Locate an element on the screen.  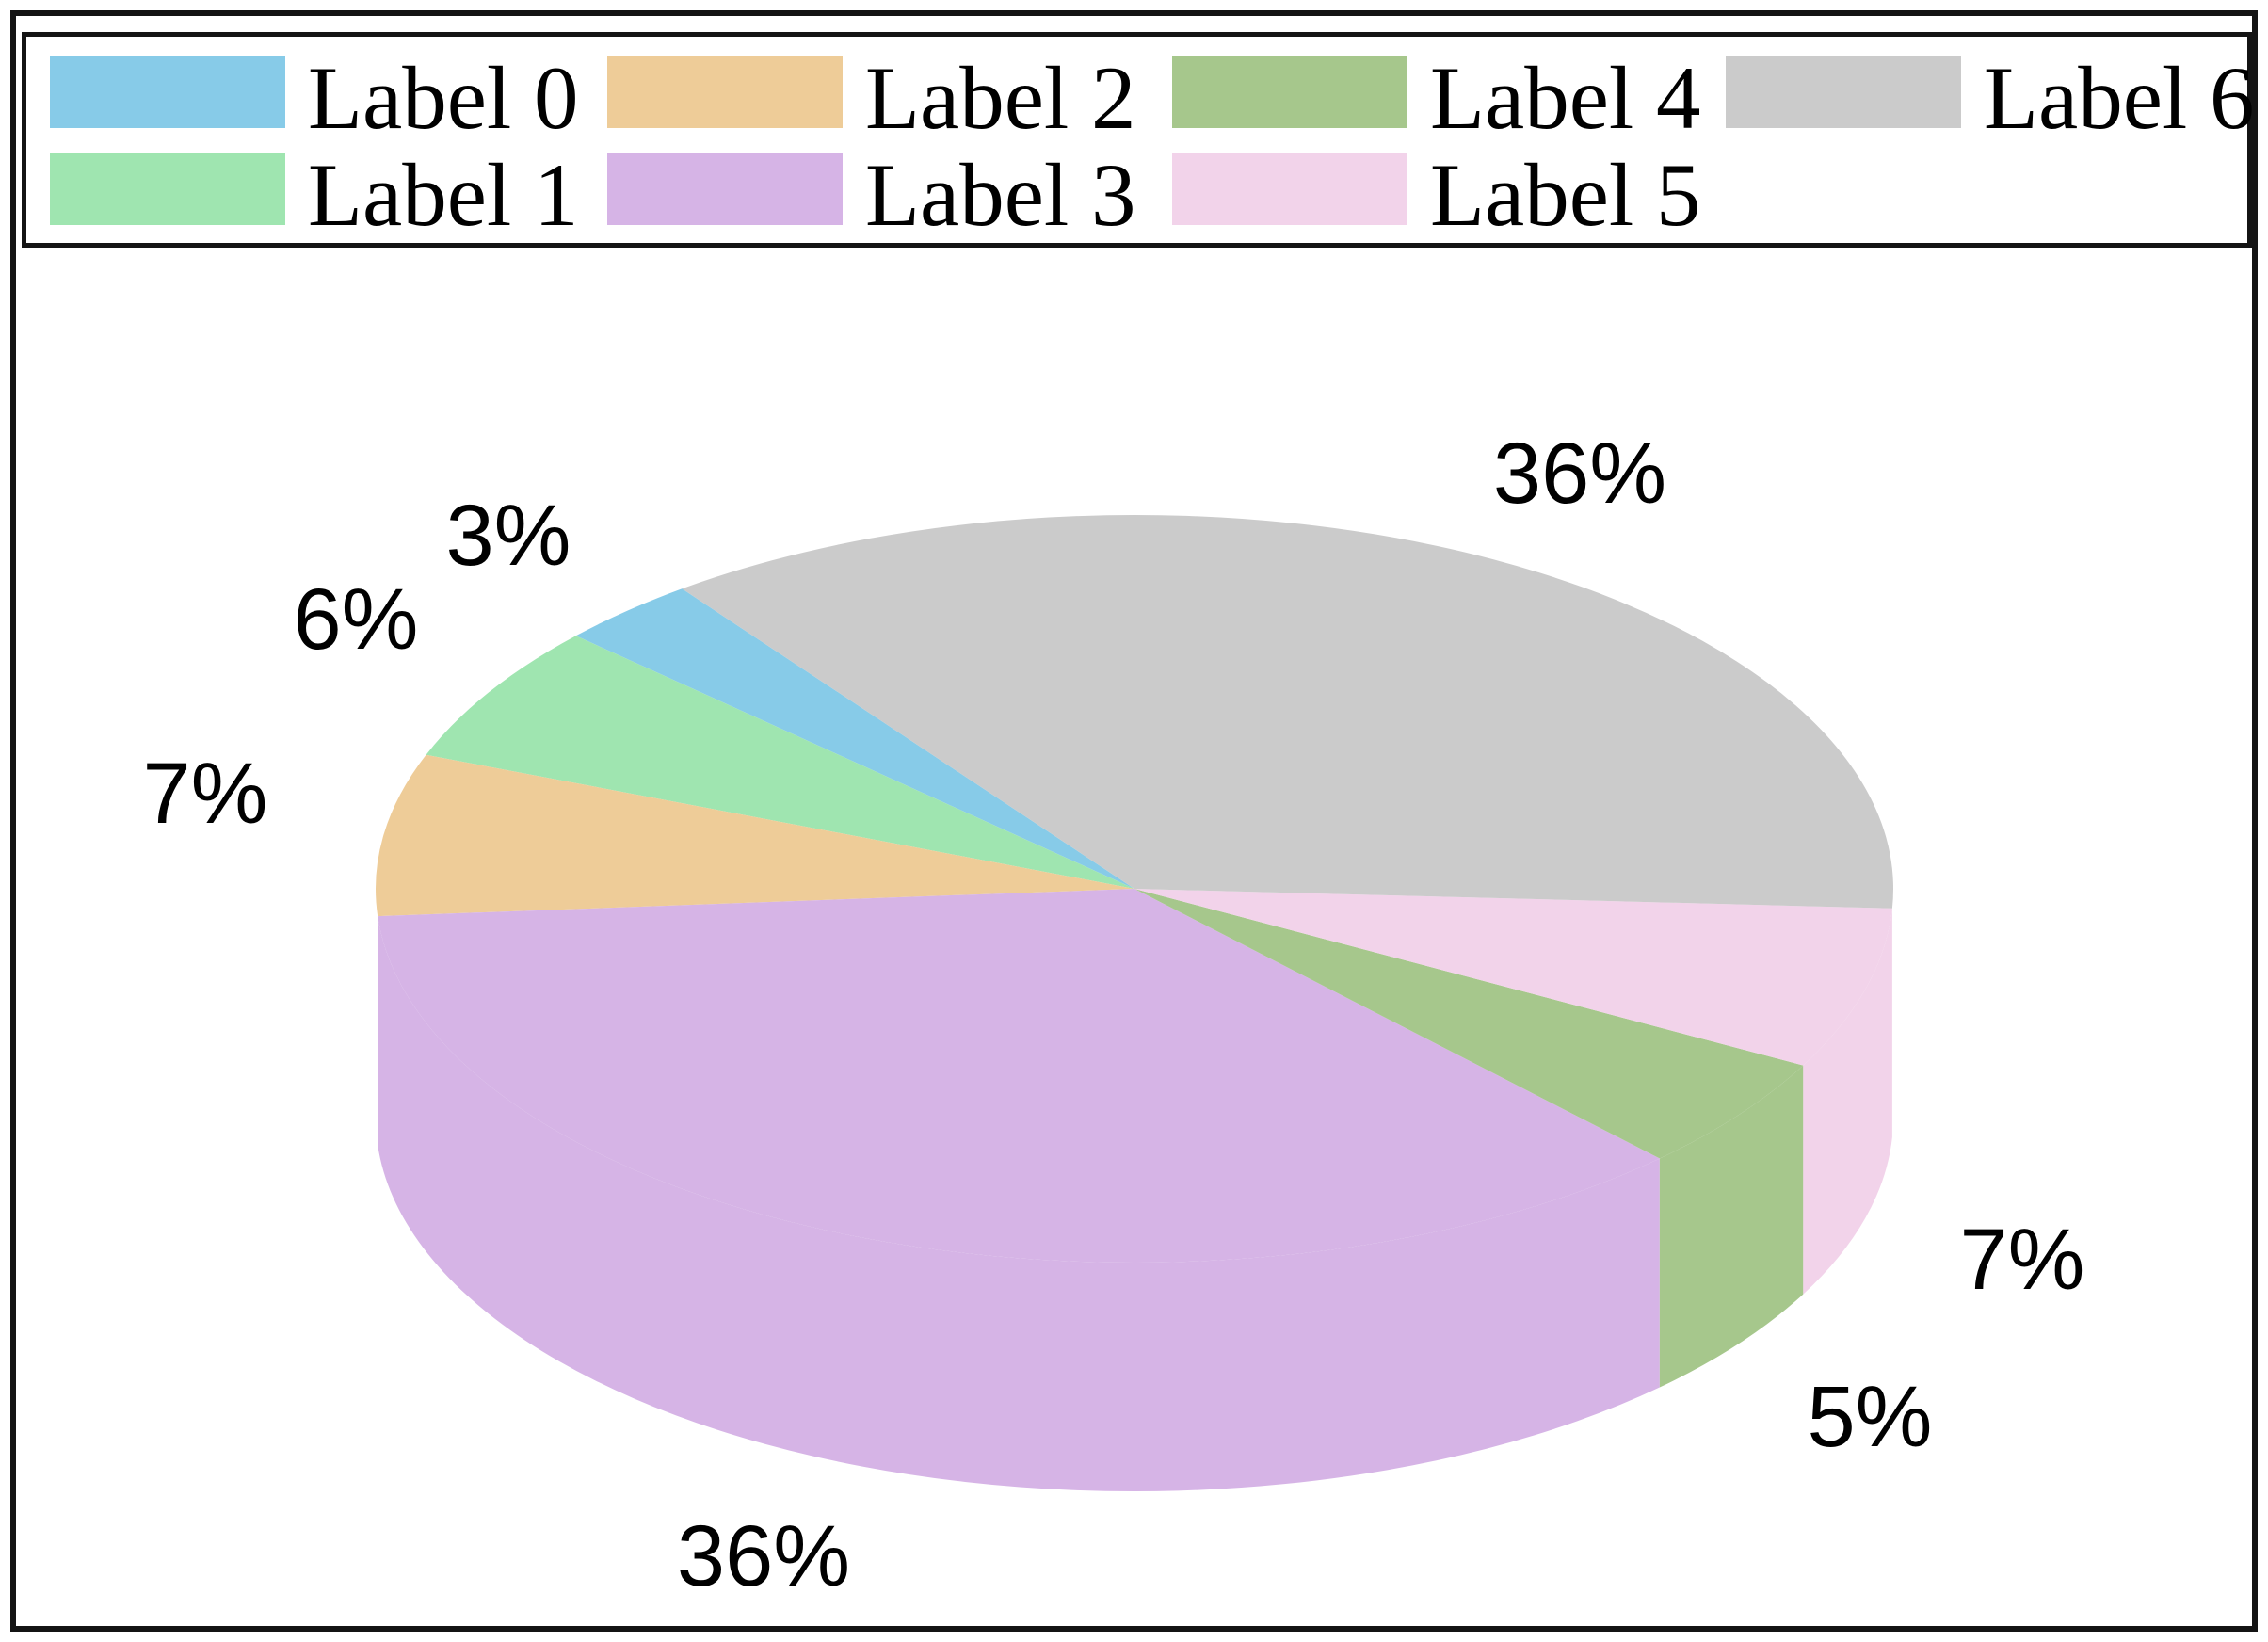
legend-item-label: Label 1 is located at coordinates (443, 194).